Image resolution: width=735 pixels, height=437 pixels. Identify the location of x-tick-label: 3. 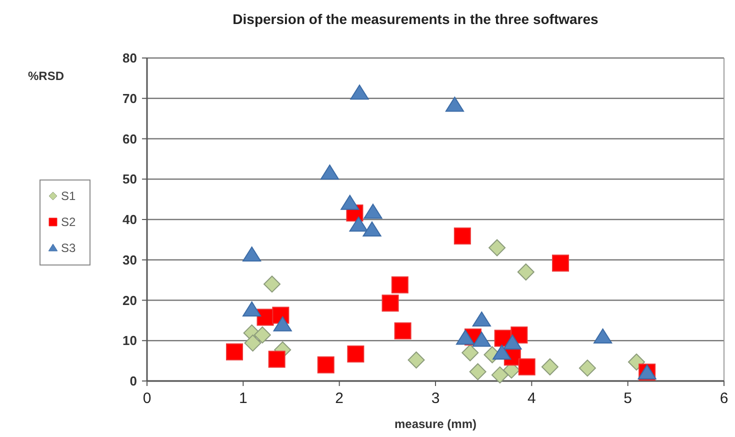
(435, 398).